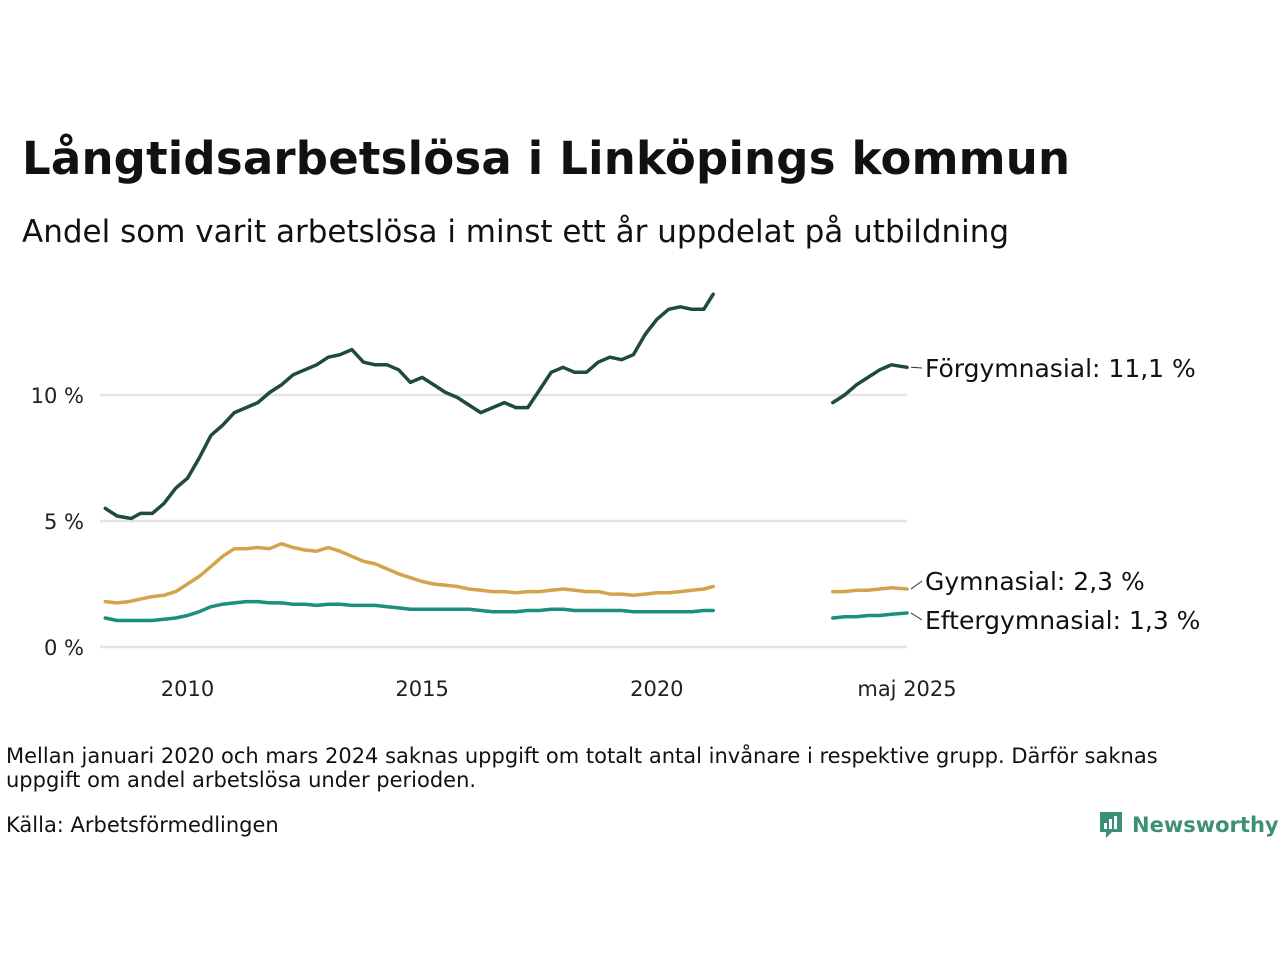 This screenshot has width=1280, height=960. I want to click on x-axis-ticks: 2010 2015 2020 maj 2025, so click(559, 689).